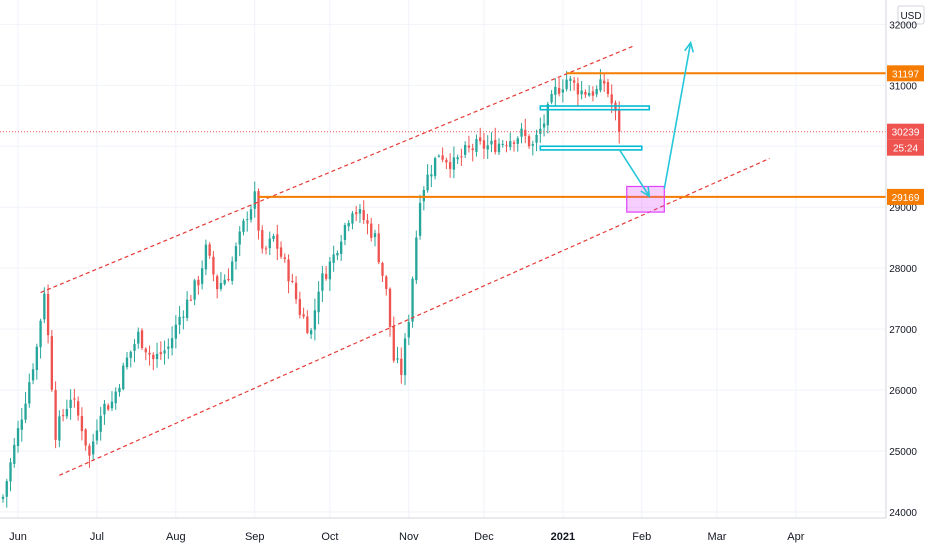 The image size is (932, 555). I want to click on price-label-box, so click(905, 131).